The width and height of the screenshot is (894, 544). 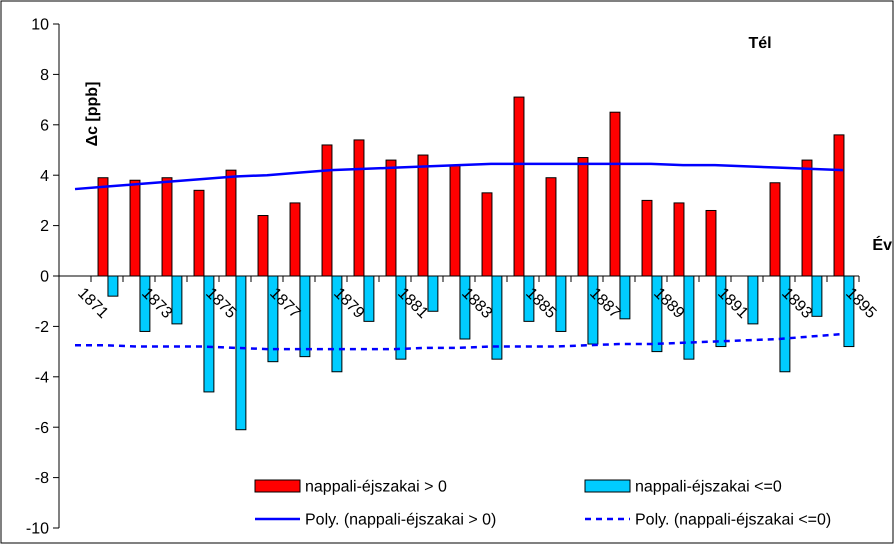 I want to click on y-tick-label: -2, so click(x=42, y=327).